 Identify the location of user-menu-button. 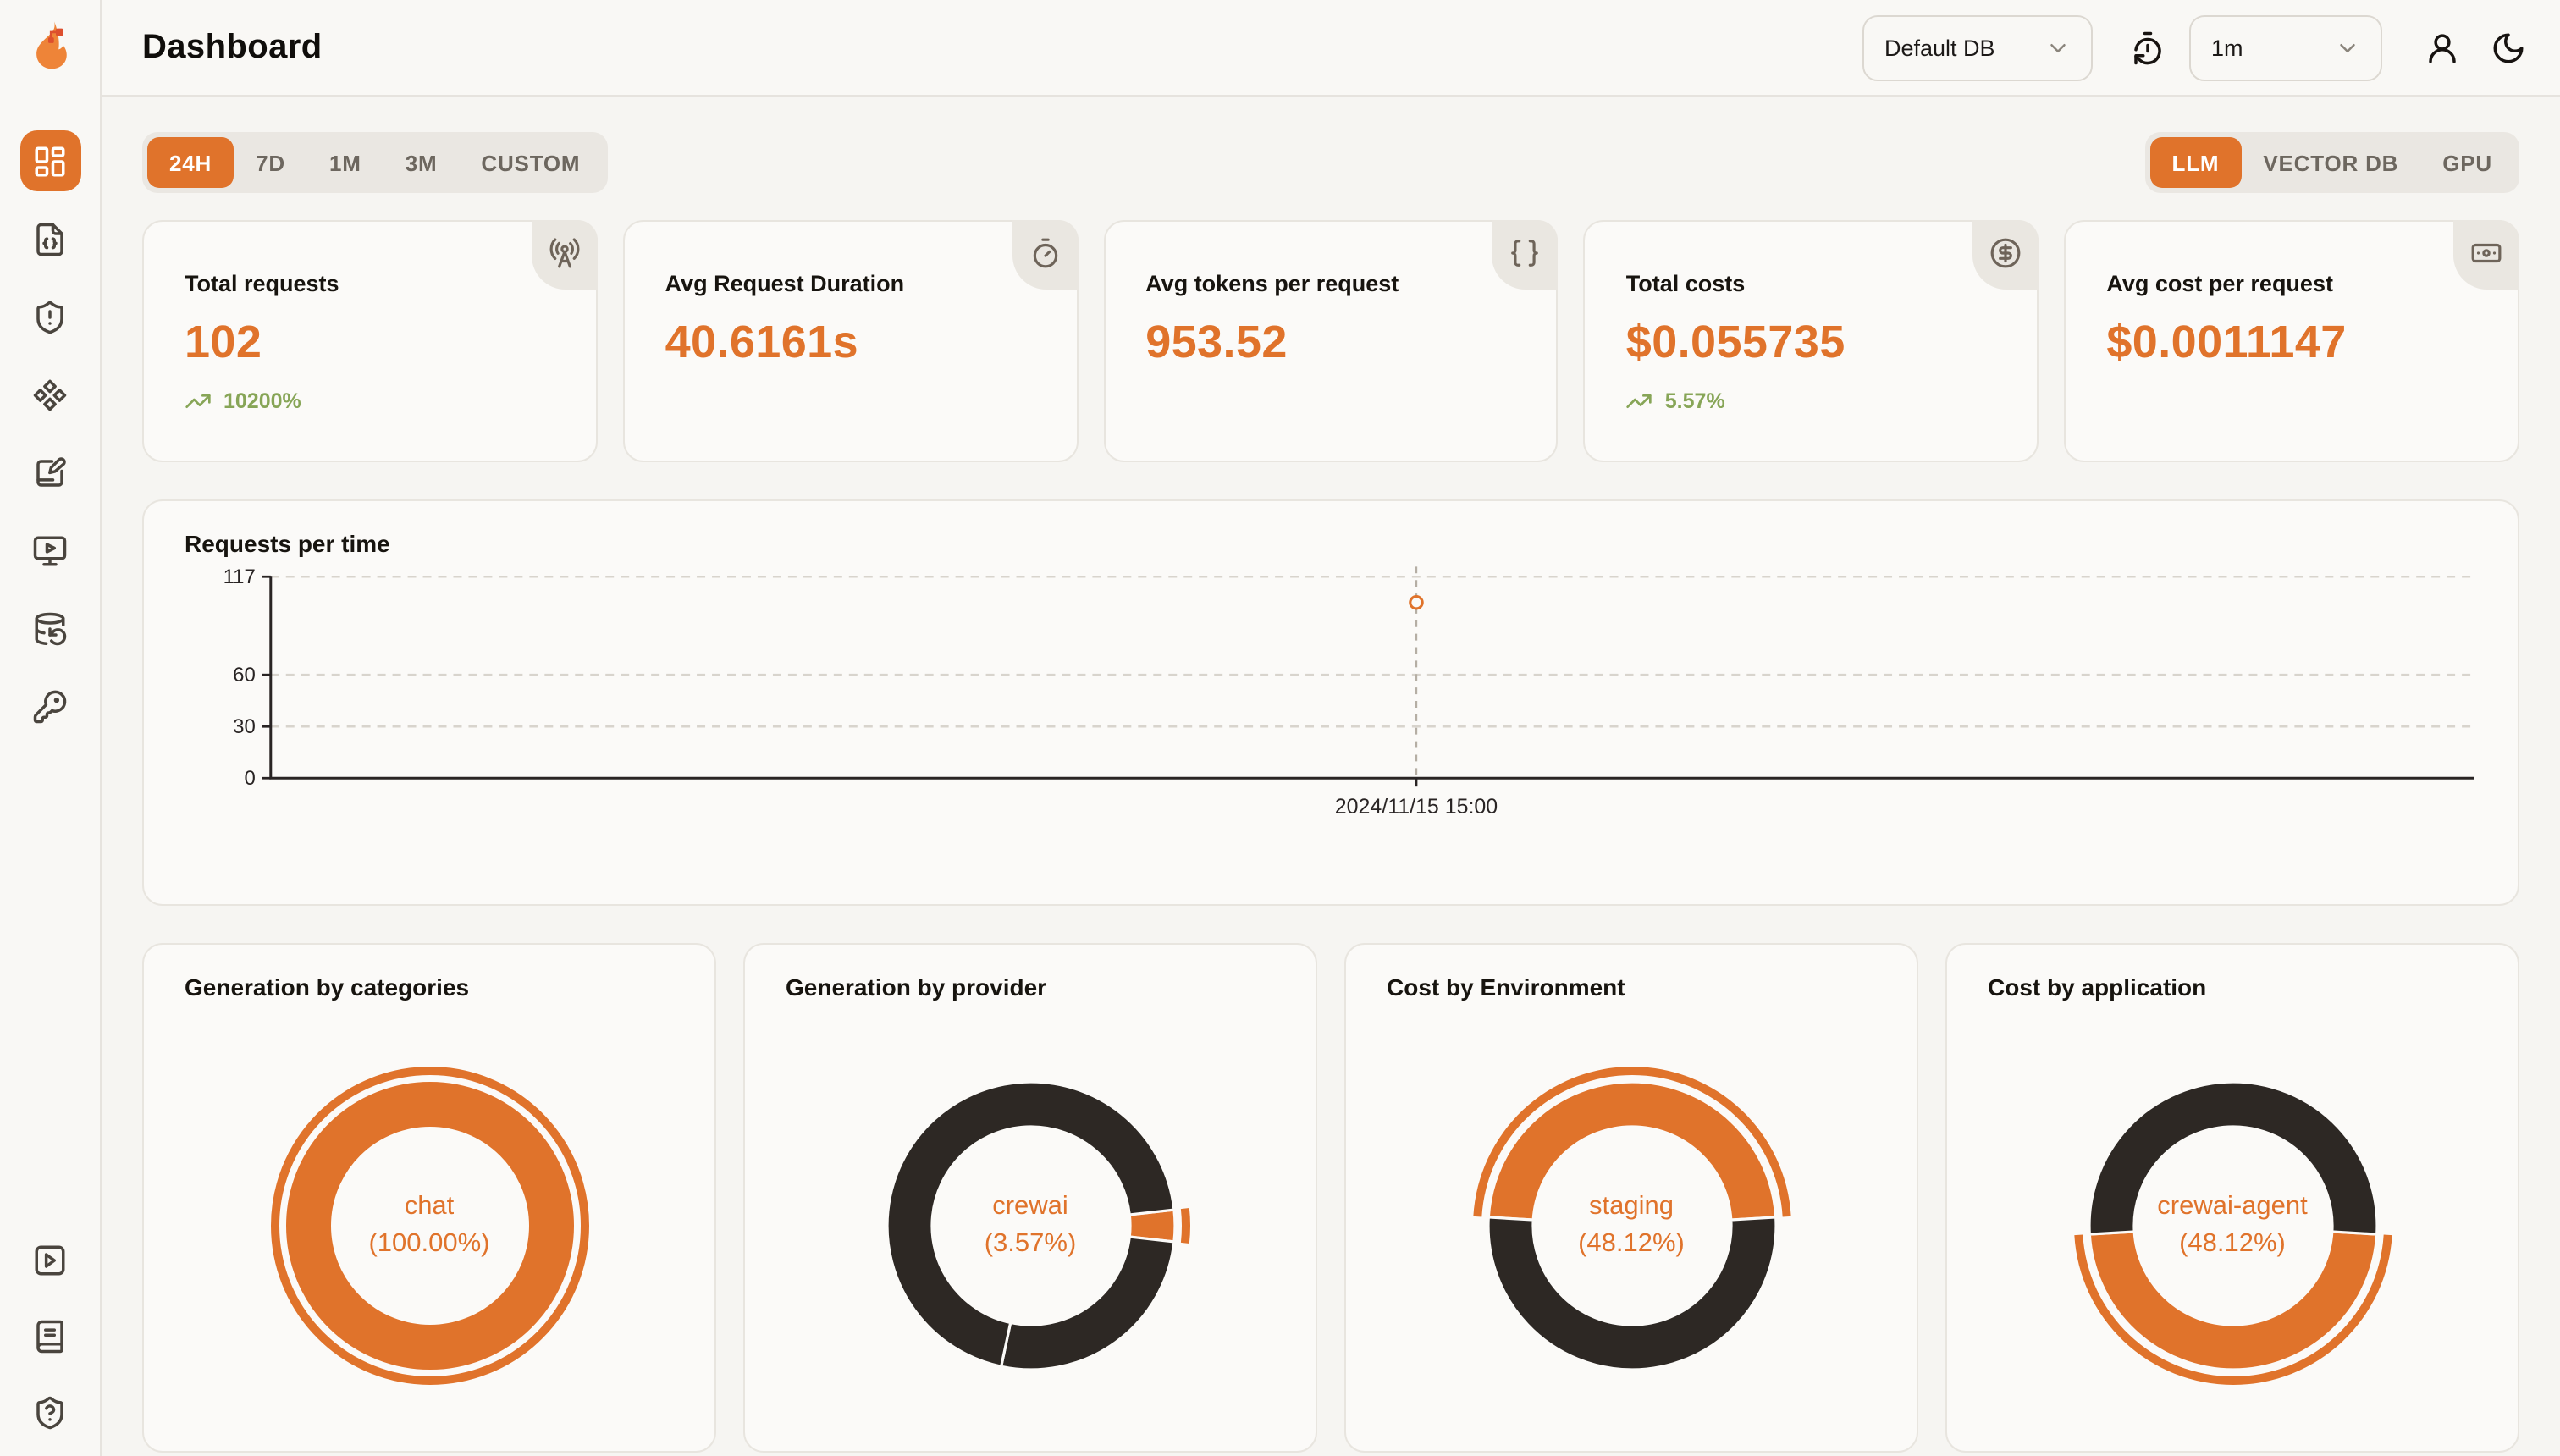
(2442, 47).